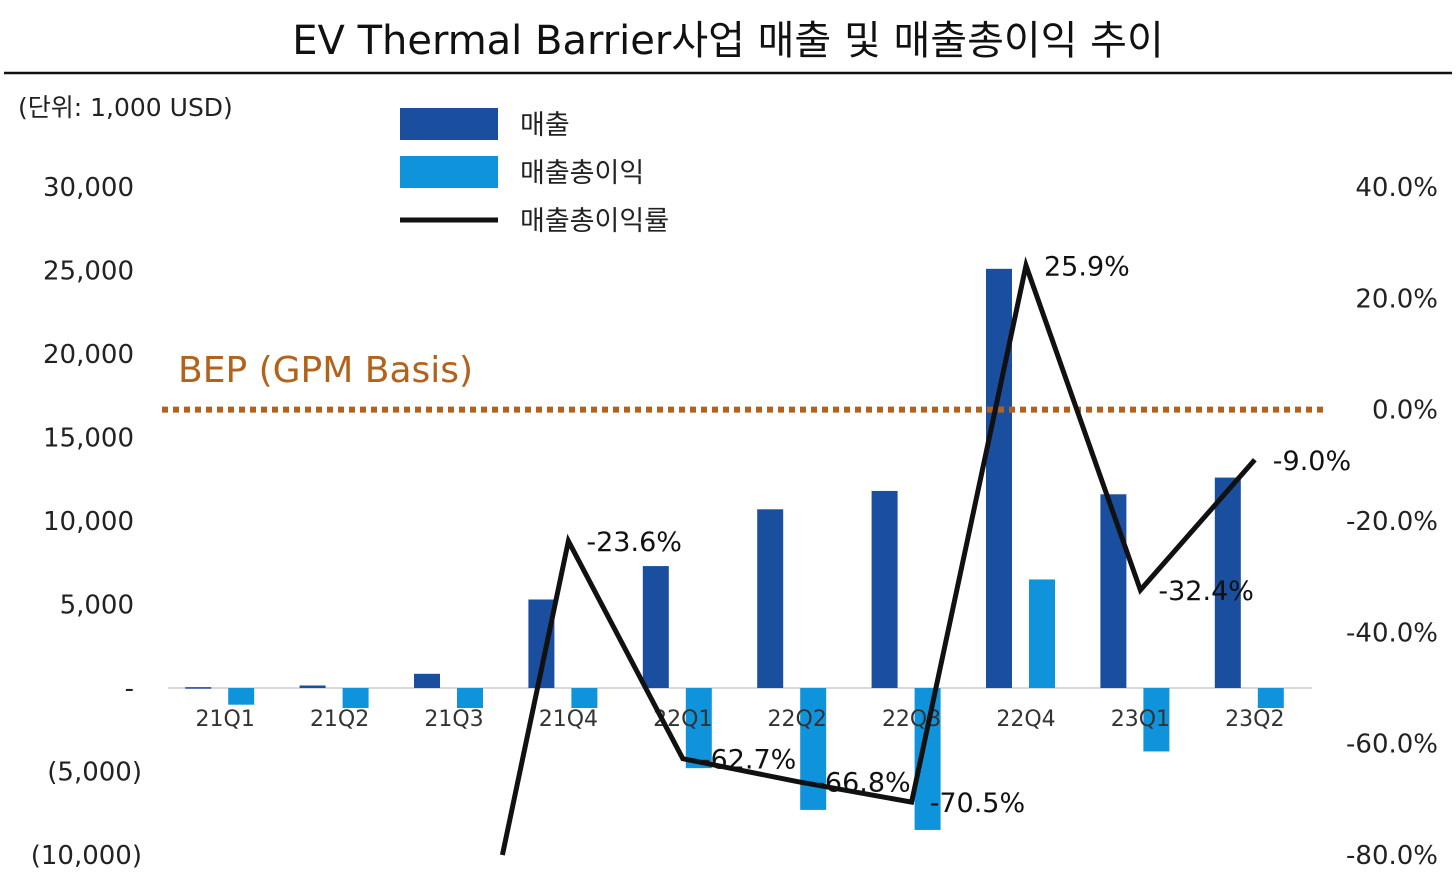  I want to click on x-tick-label: 21Q3, so click(453, 719).